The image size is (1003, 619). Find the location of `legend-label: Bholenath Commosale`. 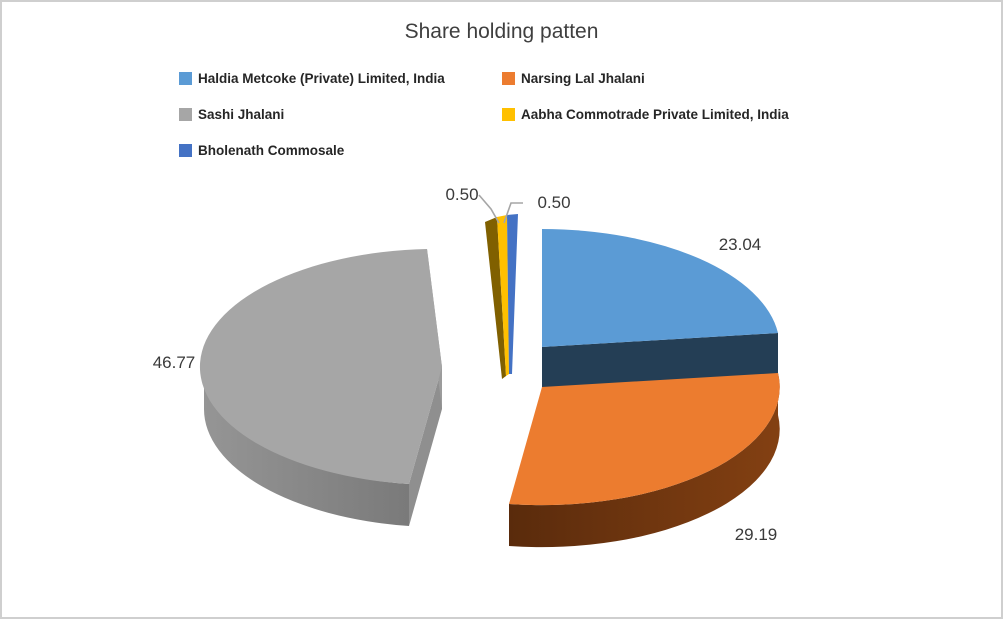

legend-label: Bholenath Commosale is located at coordinates (271, 150).